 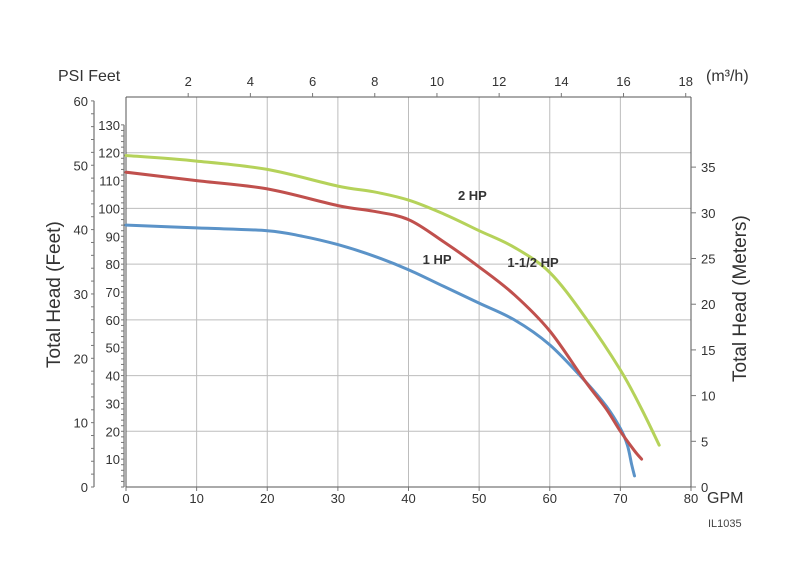 I want to click on figure-code: IL1035, so click(x=725, y=524).